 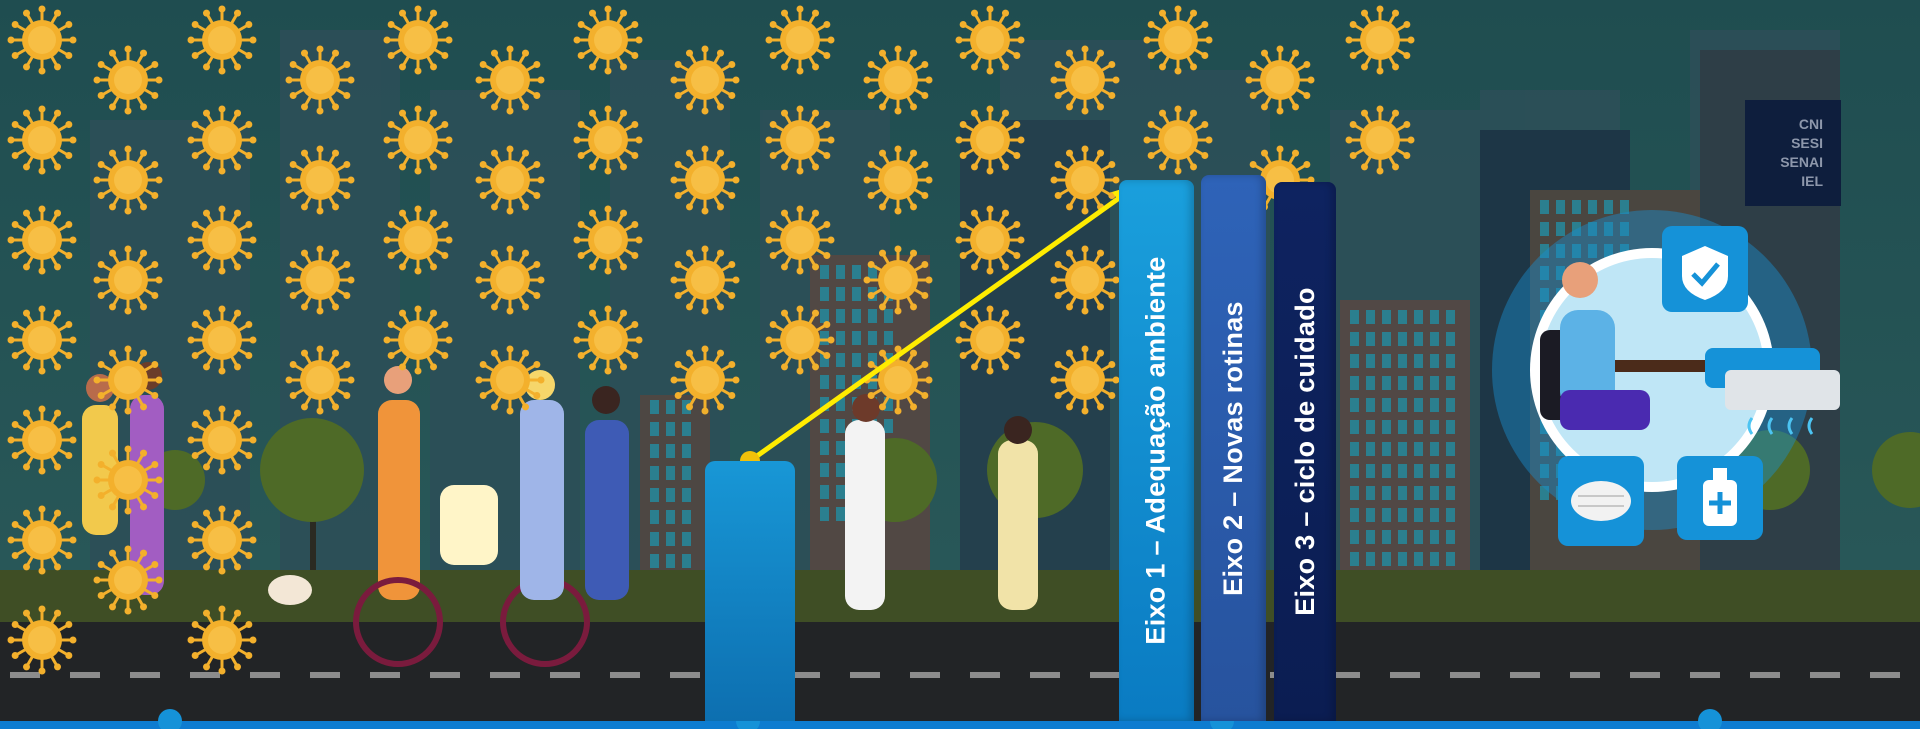 I want to click on axis-1-bar: Eixo 1 – Adequação ambiente, so click(x=1156, y=450).